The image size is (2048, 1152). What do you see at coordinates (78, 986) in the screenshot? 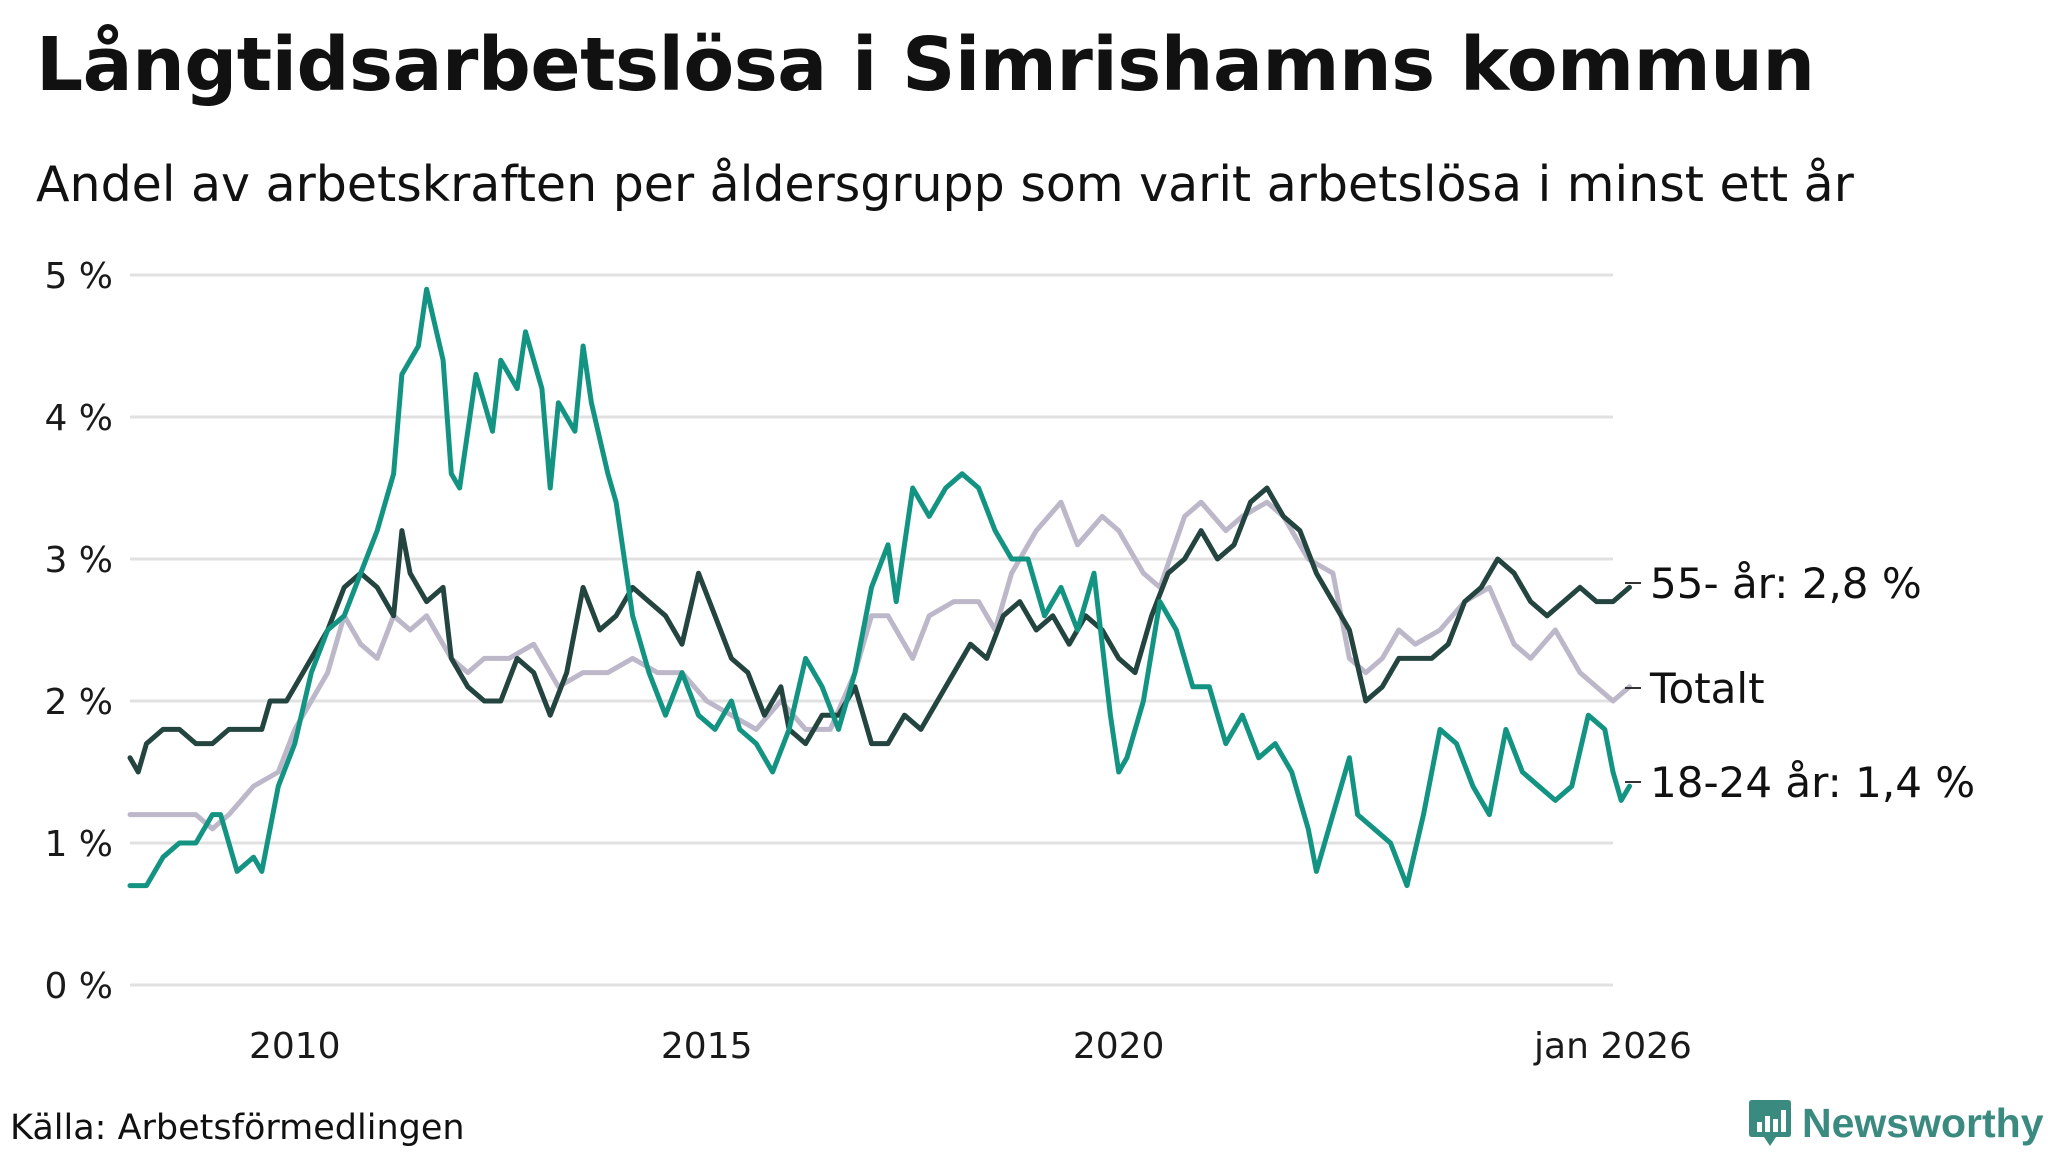
I see `y-tick-label: 0 %` at bounding box center [78, 986].